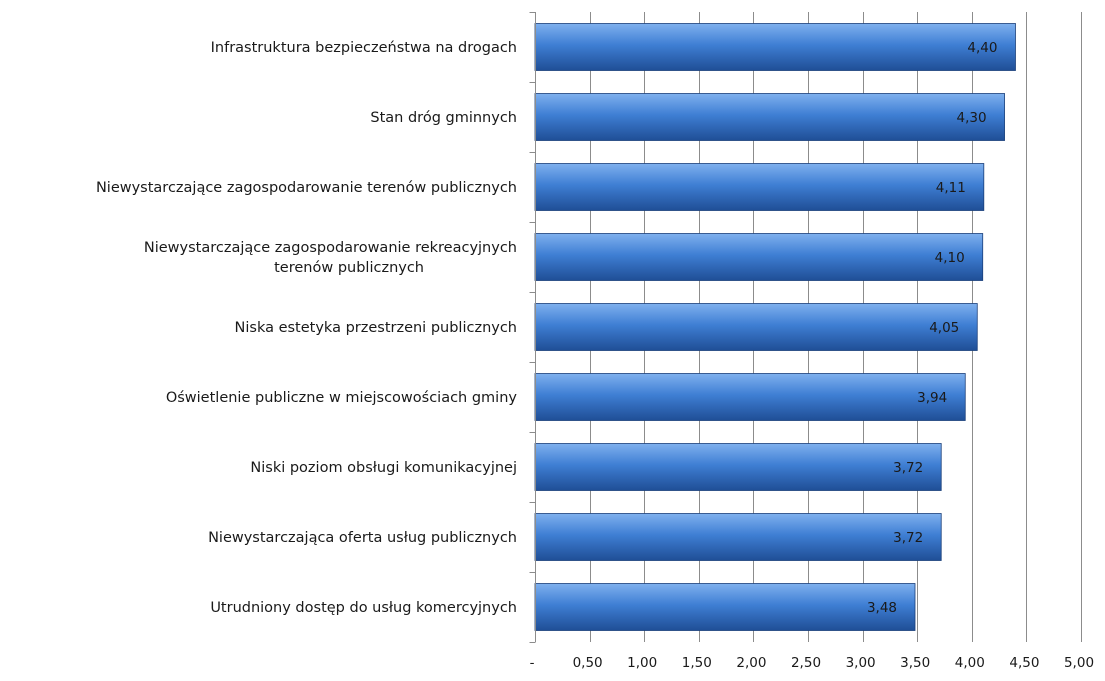 The height and width of the screenshot is (681, 1105). What do you see at coordinates (363, 608) in the screenshot?
I see `category-label: Utrudniony dostęp do usług komercyjnych` at bounding box center [363, 608].